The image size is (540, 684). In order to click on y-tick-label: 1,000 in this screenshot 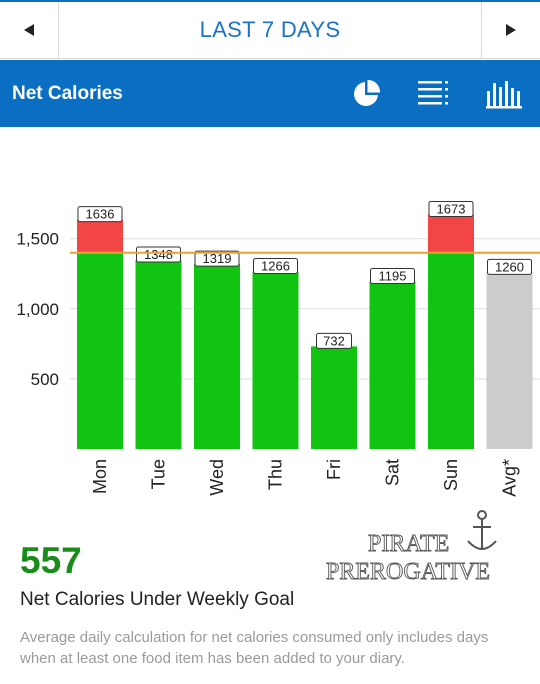, I will do `click(37, 309)`.